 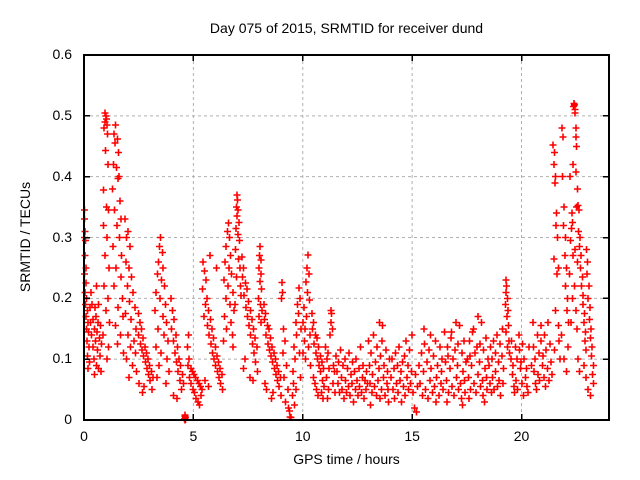 What do you see at coordinates (84, 436) in the screenshot?
I see `x-tick-label: 0` at bounding box center [84, 436].